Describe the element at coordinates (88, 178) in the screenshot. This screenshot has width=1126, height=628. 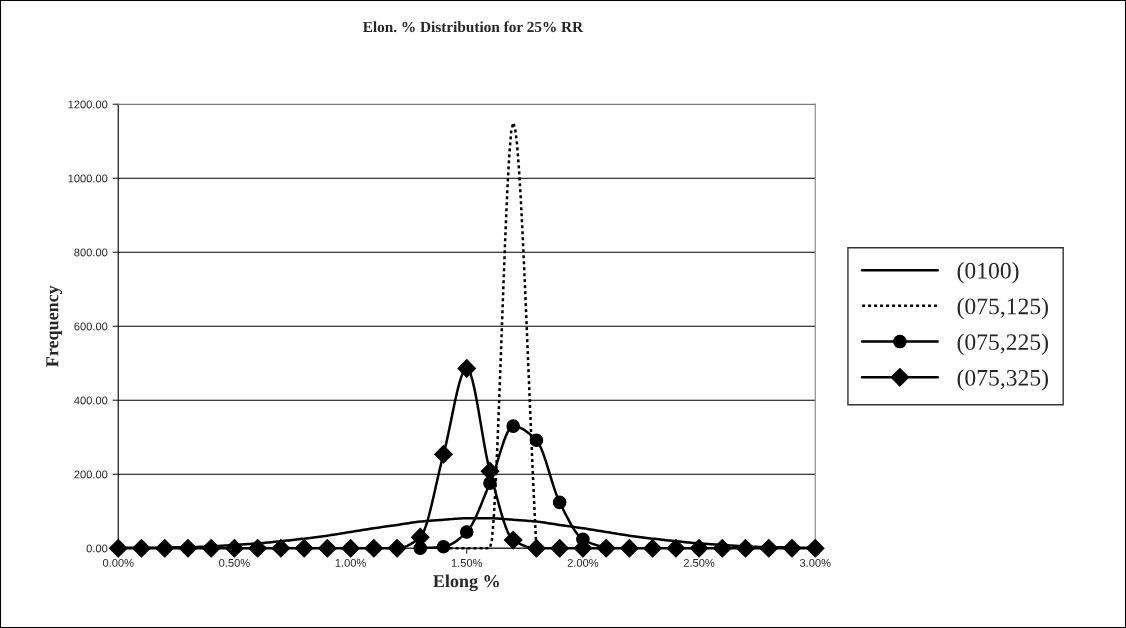
I see `y-tick-label: 1000.00` at that location.